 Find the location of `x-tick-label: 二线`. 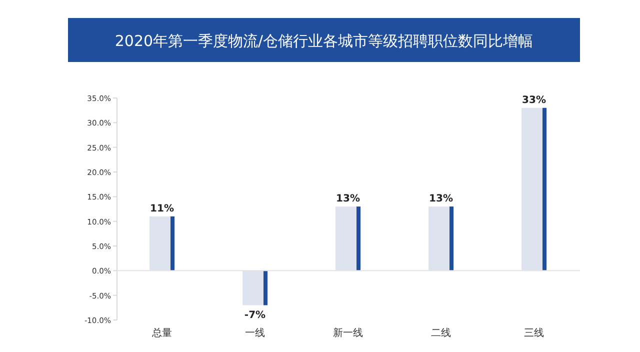

x-tick-label: 二线 is located at coordinates (441, 333).